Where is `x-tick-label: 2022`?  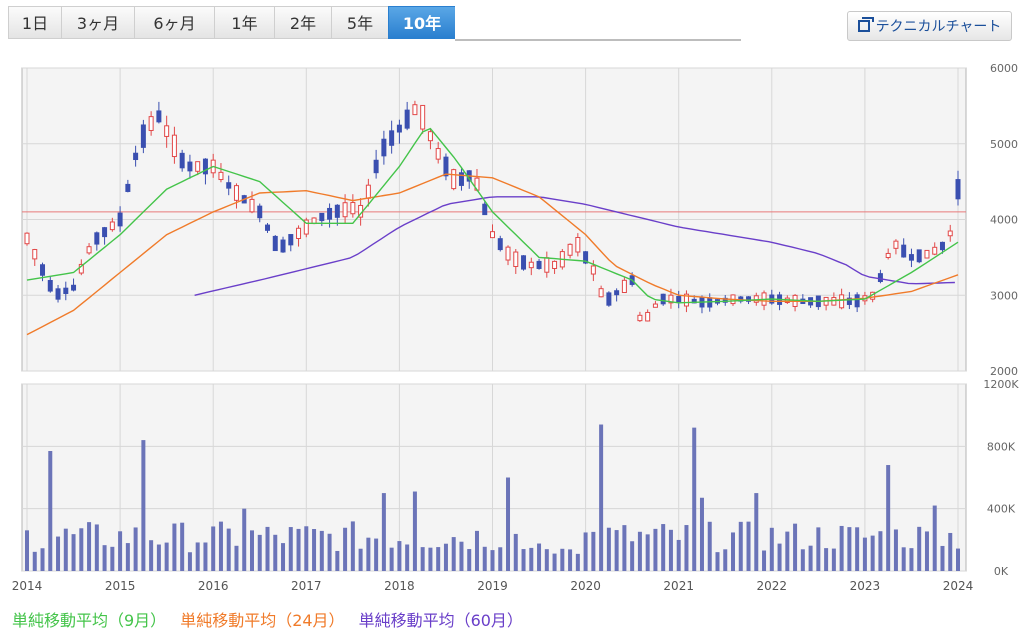
x-tick-label: 2022 is located at coordinates (772, 586).